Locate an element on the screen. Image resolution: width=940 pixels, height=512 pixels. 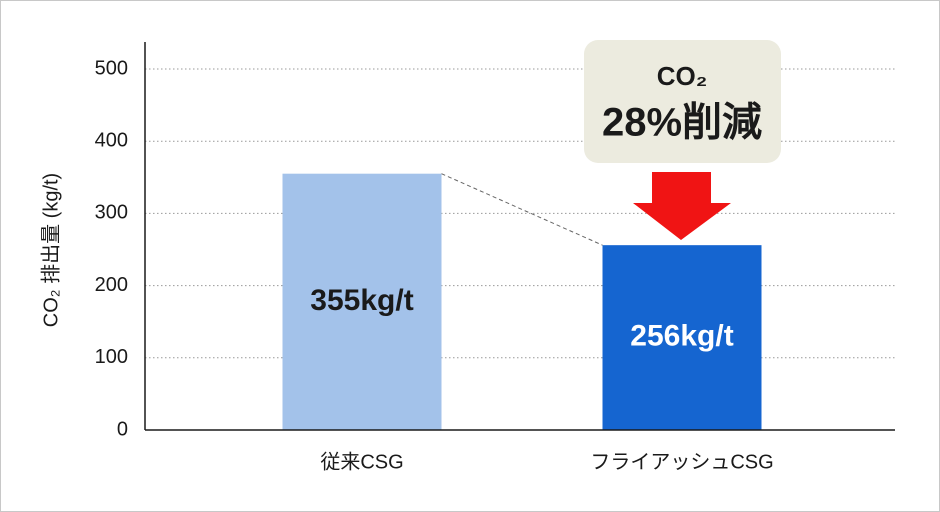
annotation-line1: CO₂ is located at coordinates (682, 76).